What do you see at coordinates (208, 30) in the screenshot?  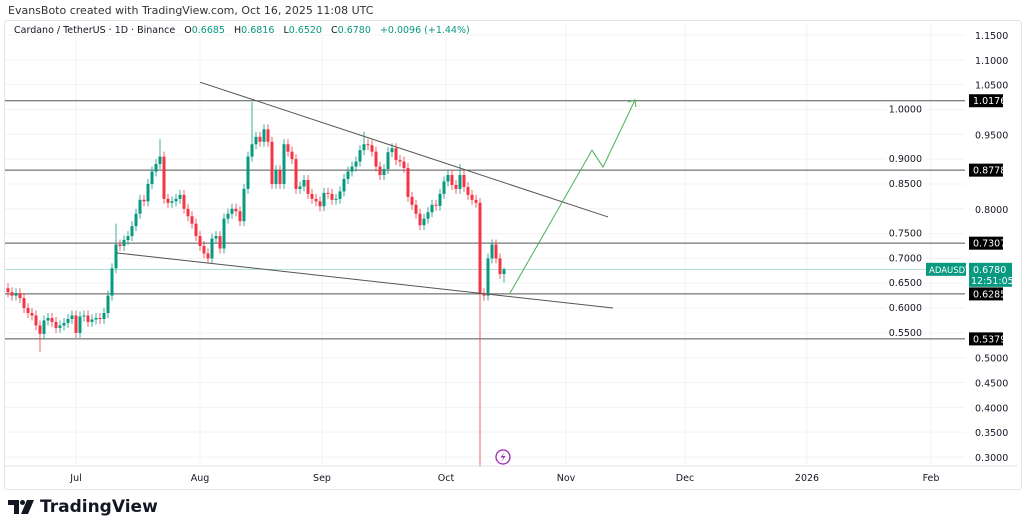 I see `open-value: 0.6685` at bounding box center [208, 30].